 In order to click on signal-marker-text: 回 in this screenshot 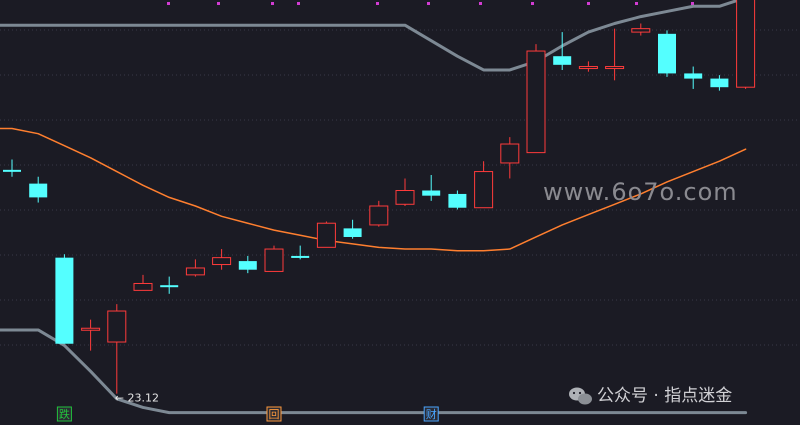, I will do `click(274, 414)`.